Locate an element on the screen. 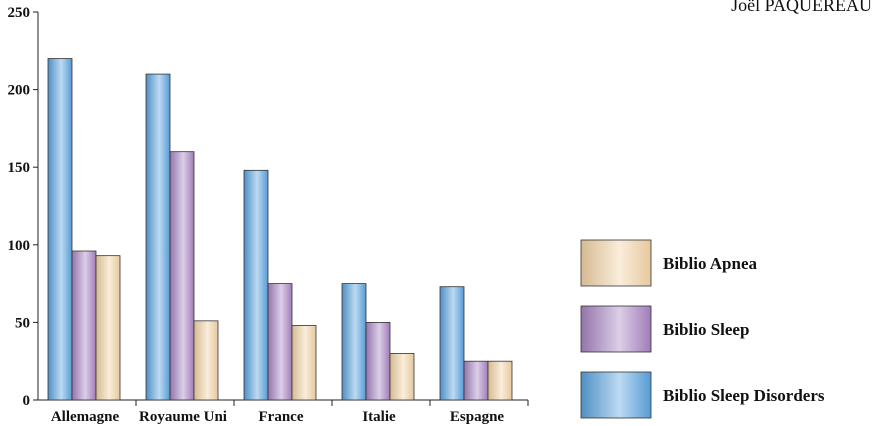 This screenshot has width=872, height=426. y-tick-labels: 0 50 100 150 200 250 is located at coordinates (19, 207).